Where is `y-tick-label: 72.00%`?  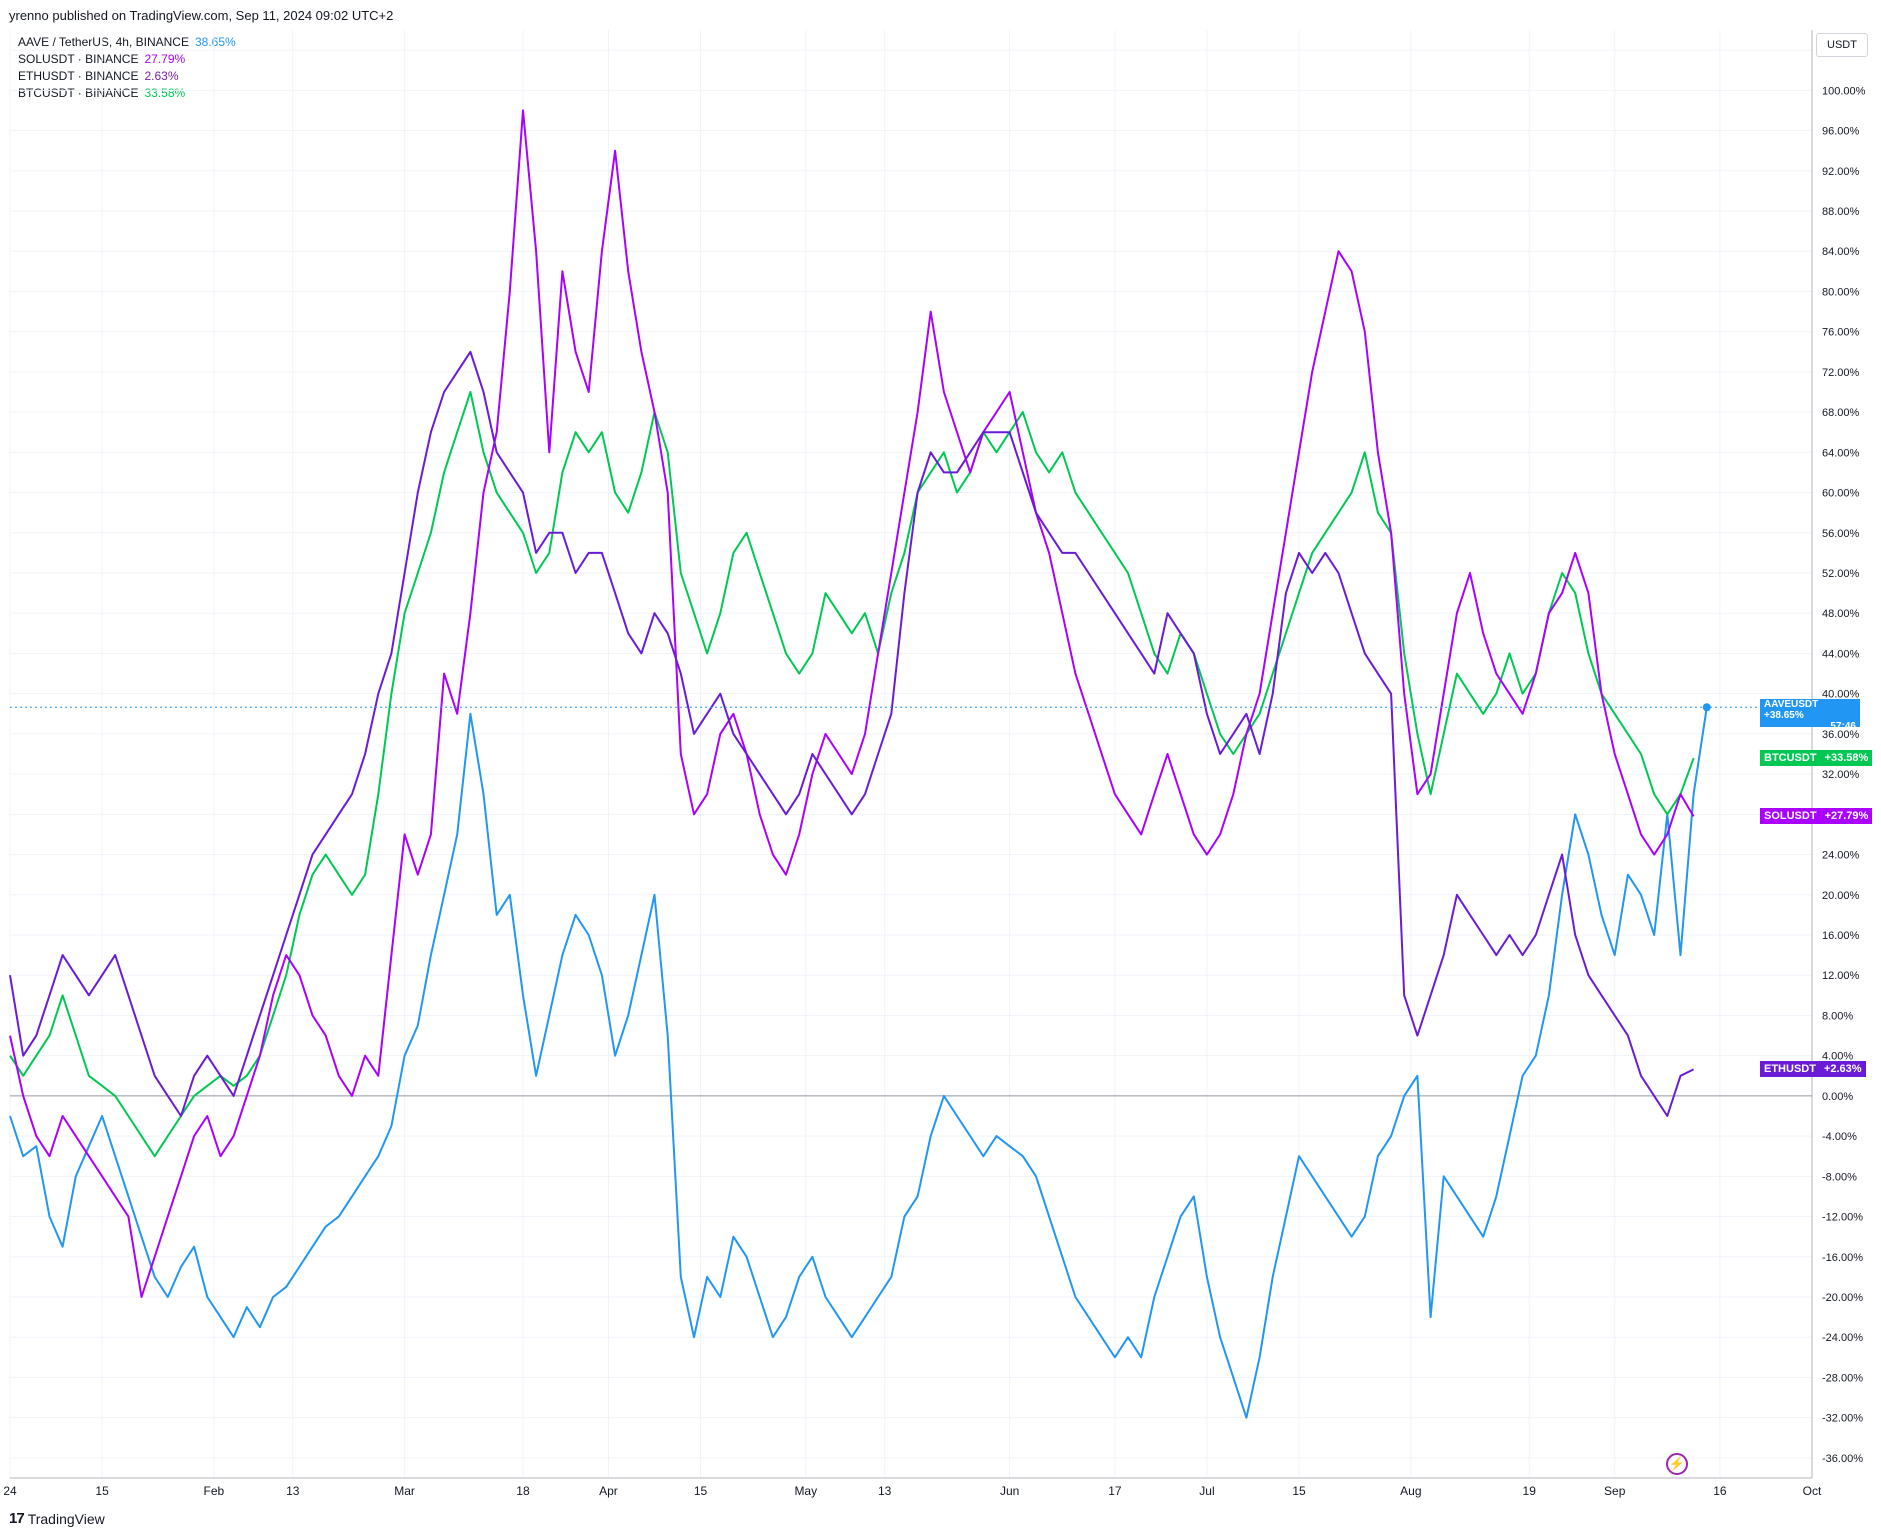 y-tick-label: 72.00% is located at coordinates (1841, 373).